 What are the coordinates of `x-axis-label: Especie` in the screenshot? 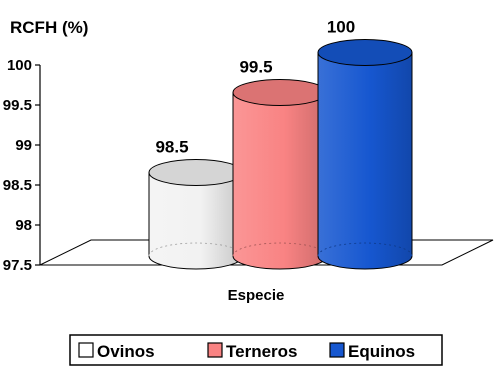 It's located at (256, 295).